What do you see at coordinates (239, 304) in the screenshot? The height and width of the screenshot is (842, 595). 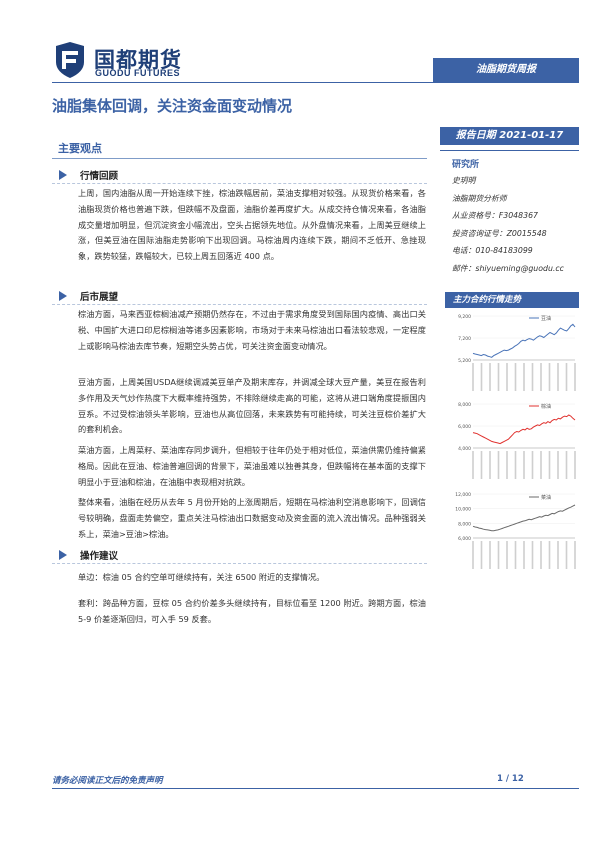 I see `outlook-divider` at bounding box center [239, 304].